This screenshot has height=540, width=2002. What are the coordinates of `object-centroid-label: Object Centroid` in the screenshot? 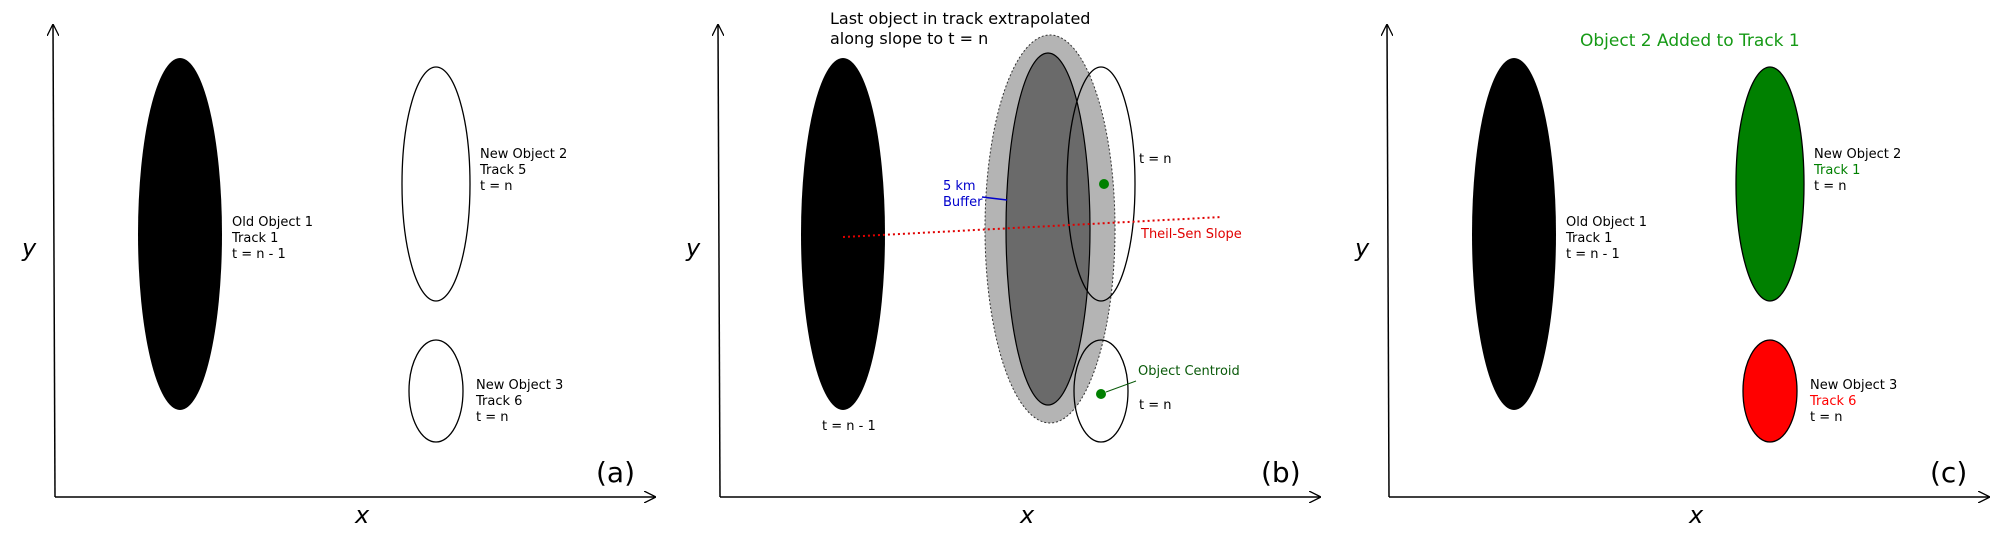 It's located at (1189, 371).